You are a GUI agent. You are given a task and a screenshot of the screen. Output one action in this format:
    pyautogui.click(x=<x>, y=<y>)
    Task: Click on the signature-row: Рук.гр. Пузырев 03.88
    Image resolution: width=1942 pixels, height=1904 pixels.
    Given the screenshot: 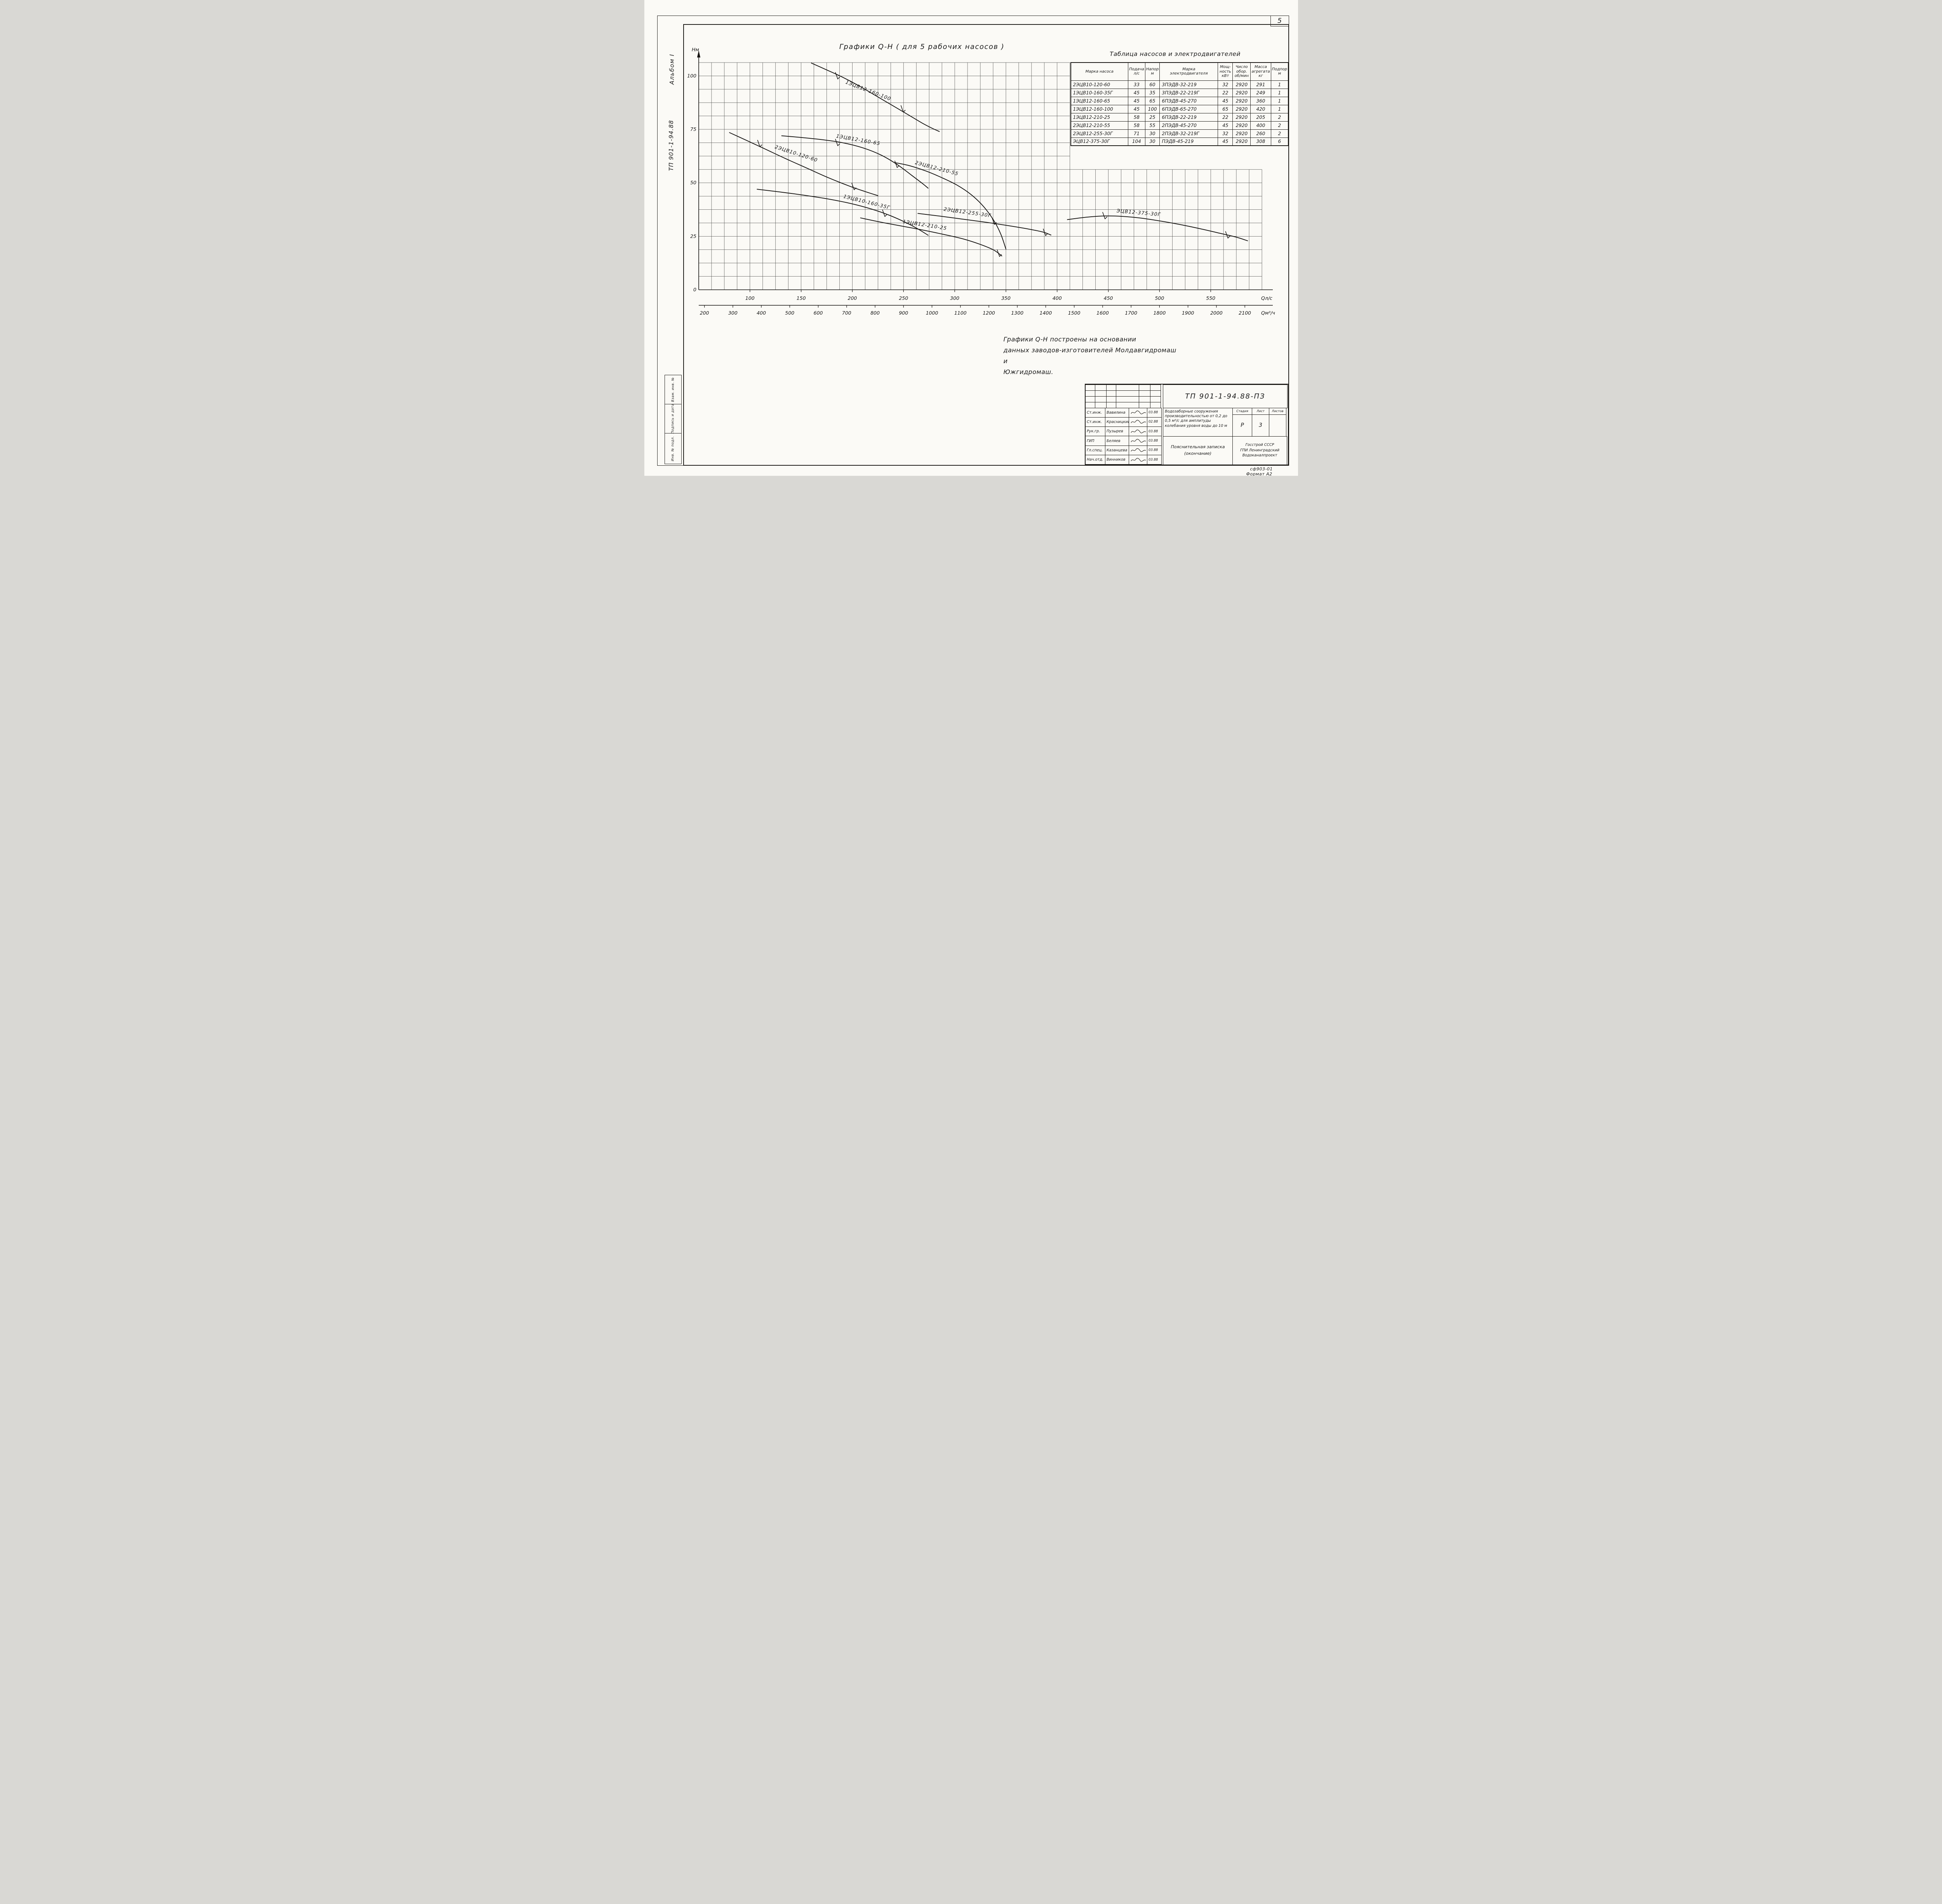 What is the action you would take?
    pyautogui.click(x=1124, y=431)
    